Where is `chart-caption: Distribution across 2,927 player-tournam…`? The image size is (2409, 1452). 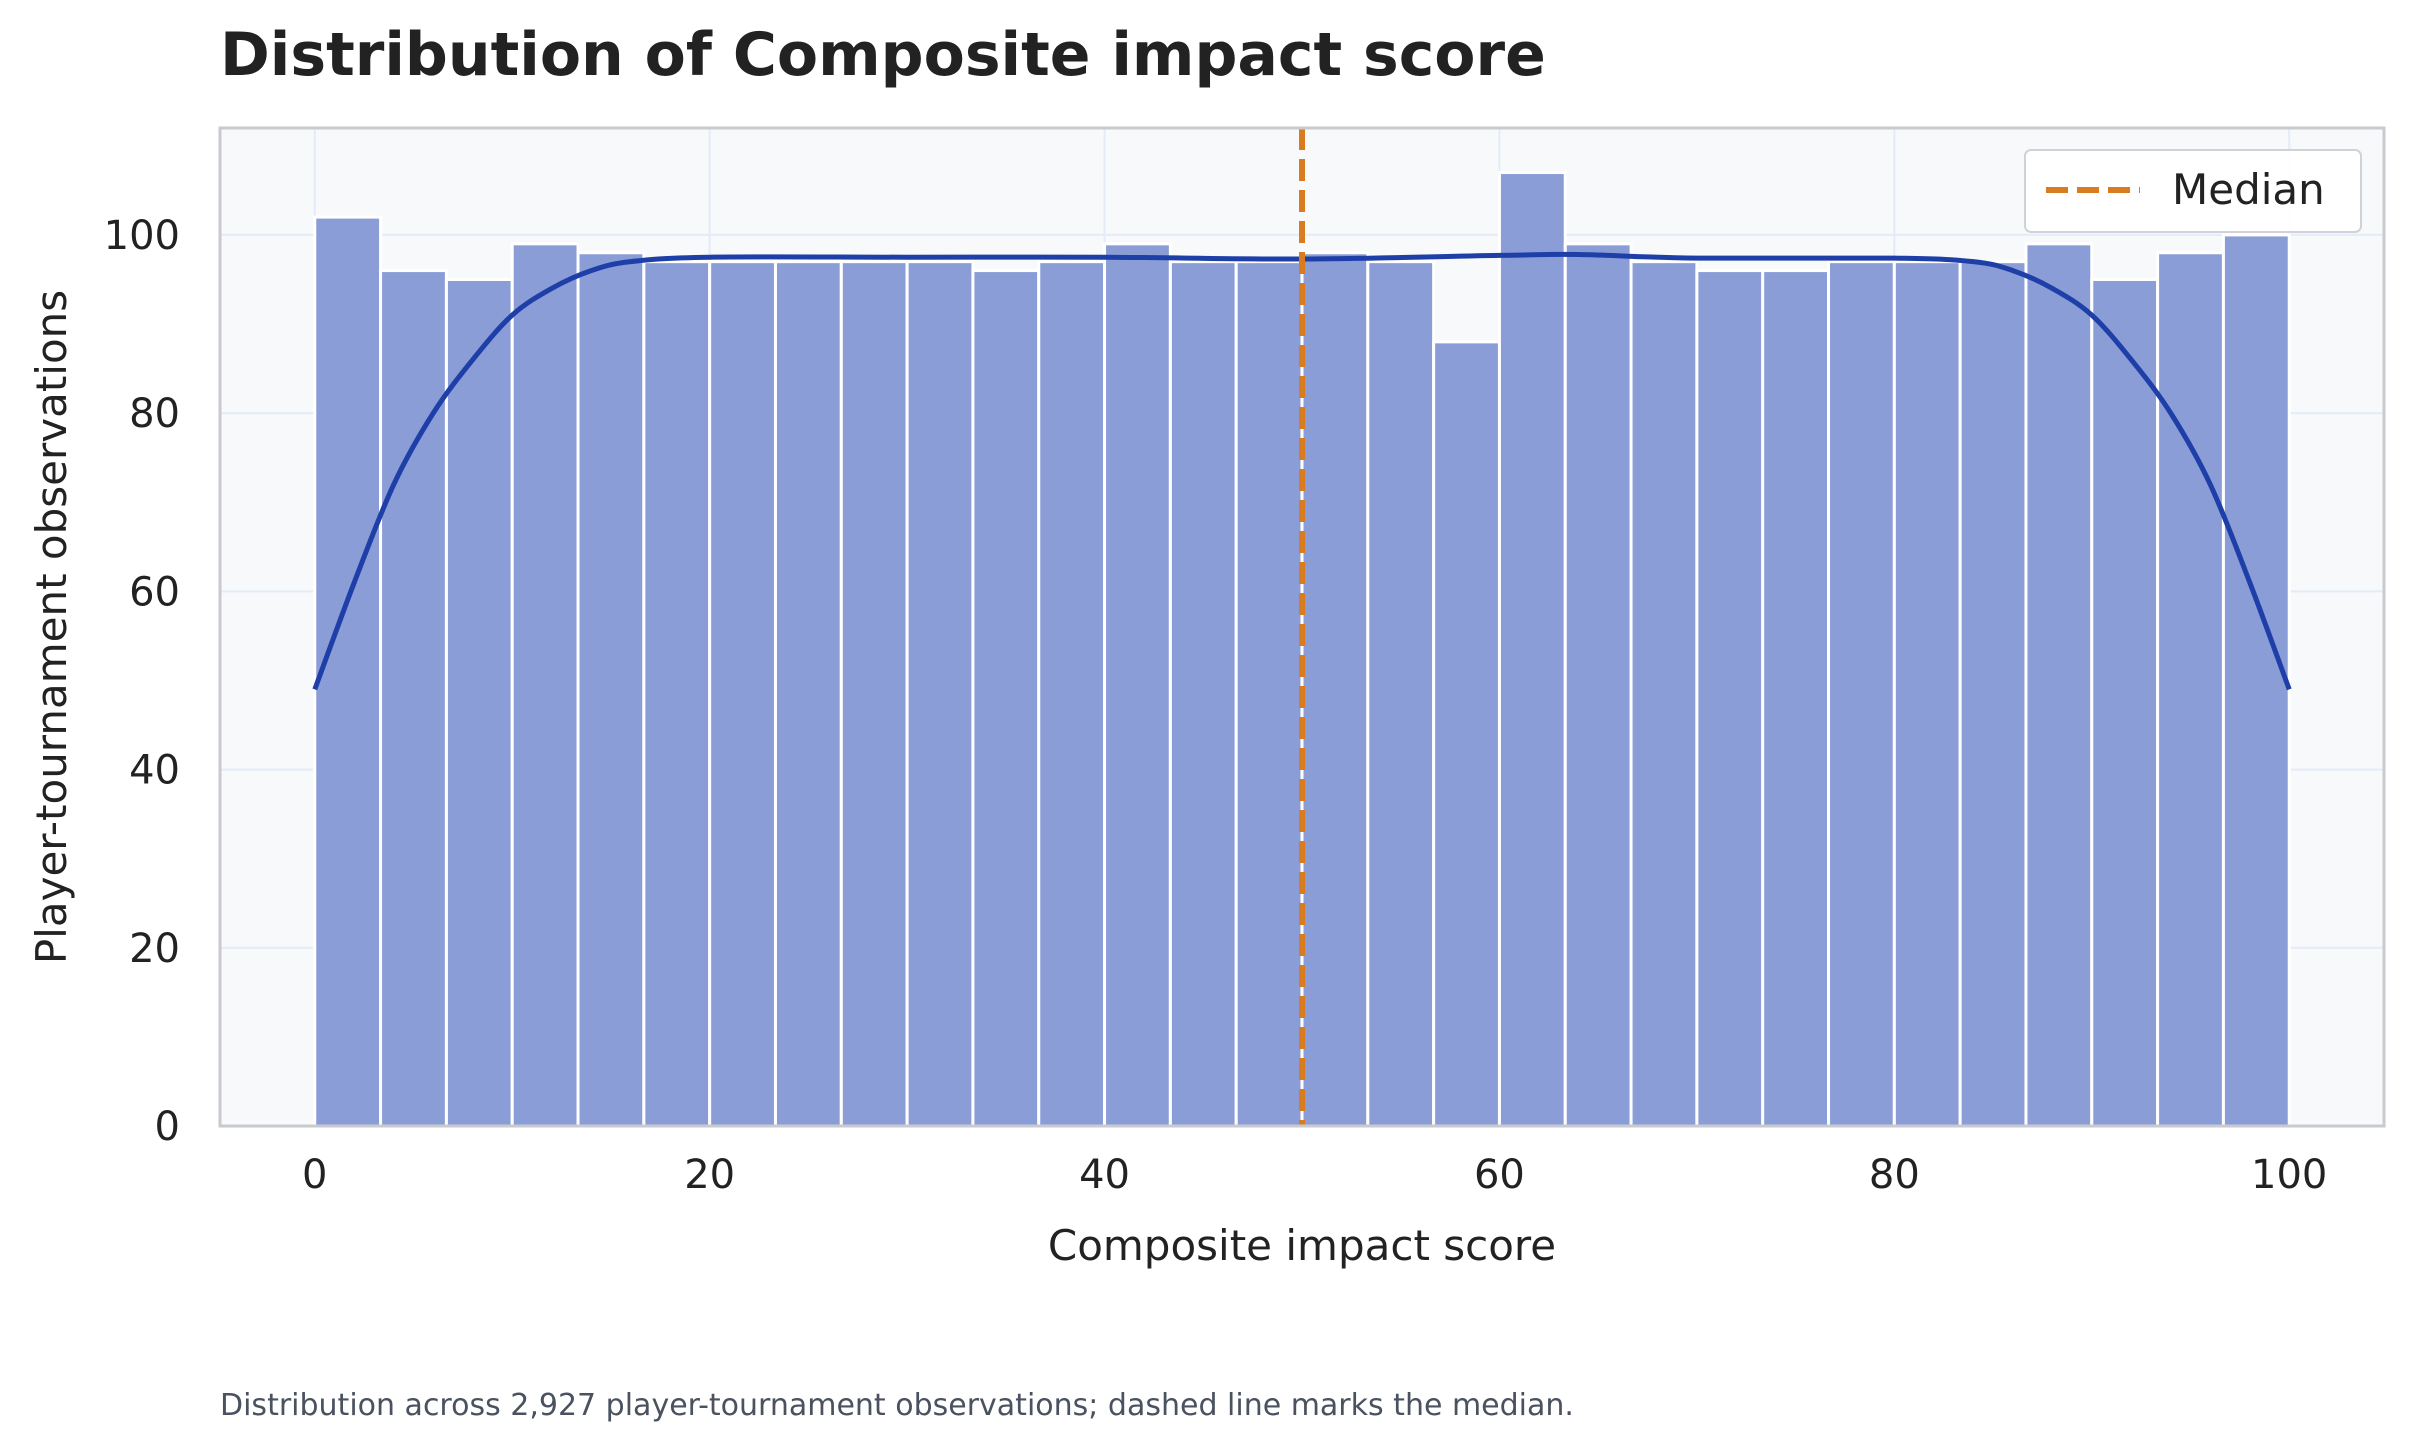
chart-caption: Distribution across 2,927 player-tournam… is located at coordinates (897, 1405).